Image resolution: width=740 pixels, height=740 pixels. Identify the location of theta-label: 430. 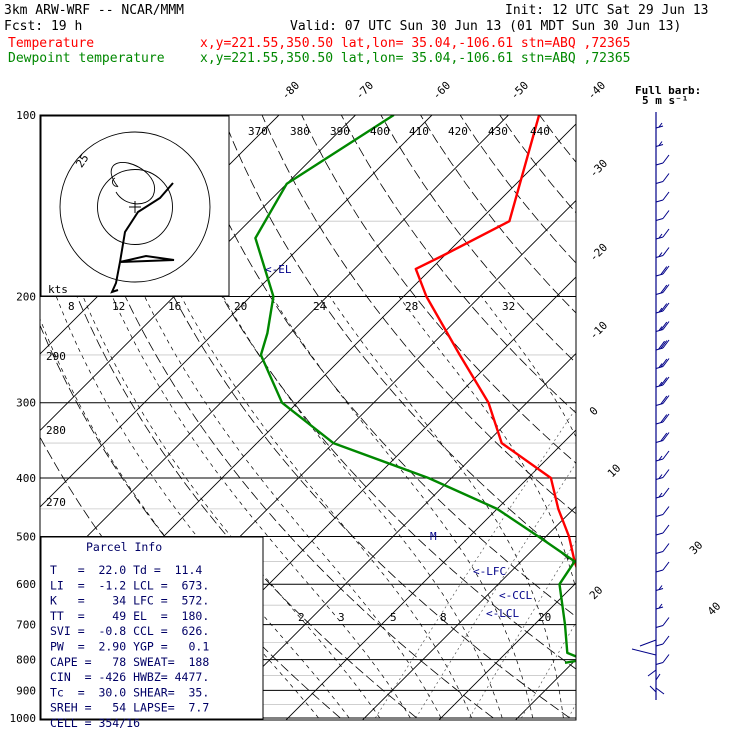
(498, 131).